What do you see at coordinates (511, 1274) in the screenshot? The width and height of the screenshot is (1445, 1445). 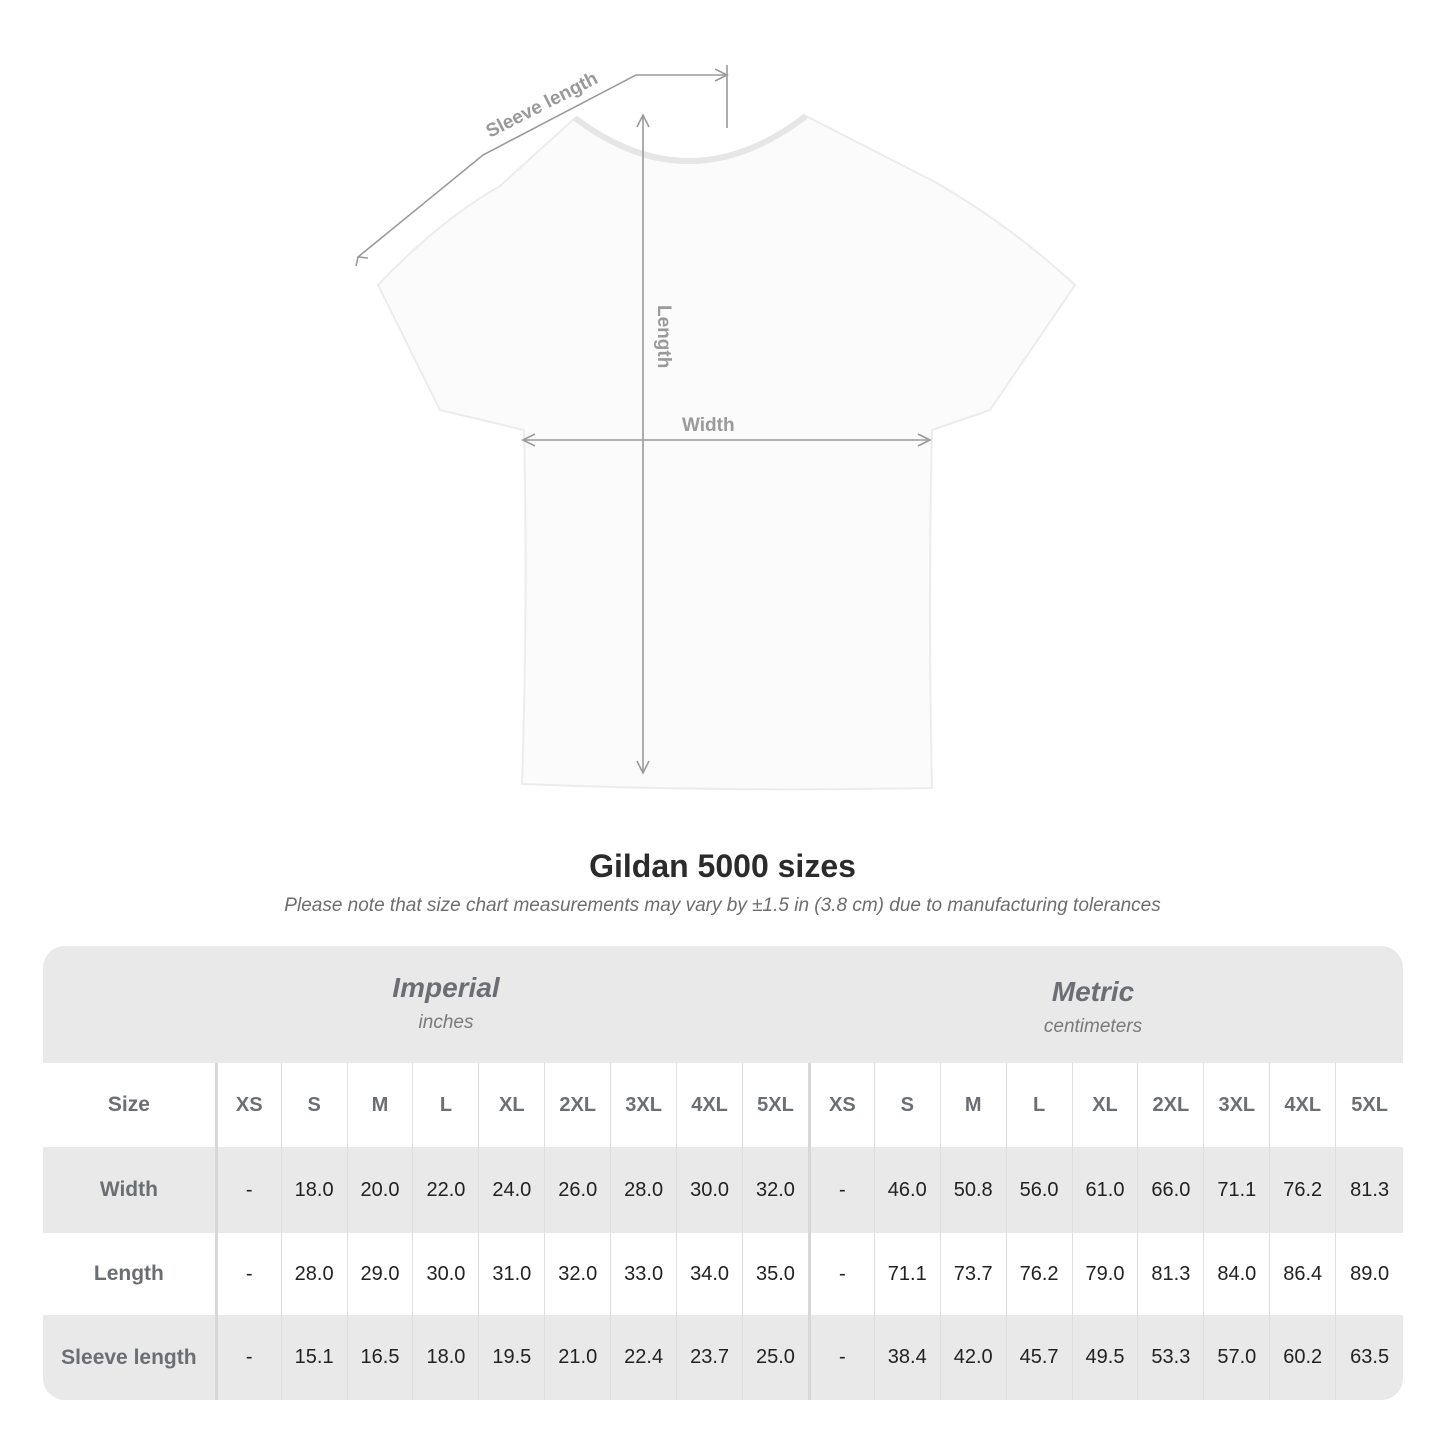 I see `cell-imperial: 31.0` at bounding box center [511, 1274].